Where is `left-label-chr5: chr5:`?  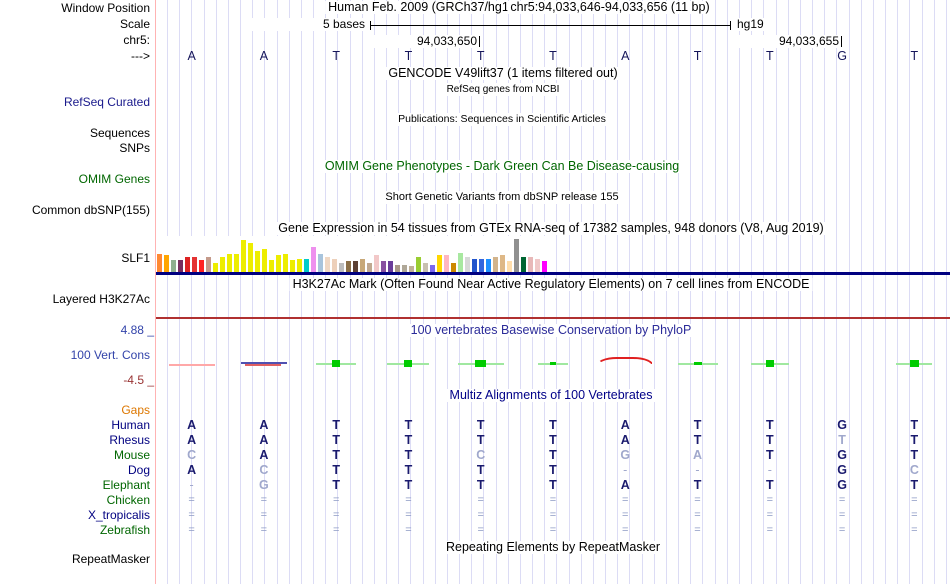 left-label-chr5: chr5: is located at coordinates (75, 40).